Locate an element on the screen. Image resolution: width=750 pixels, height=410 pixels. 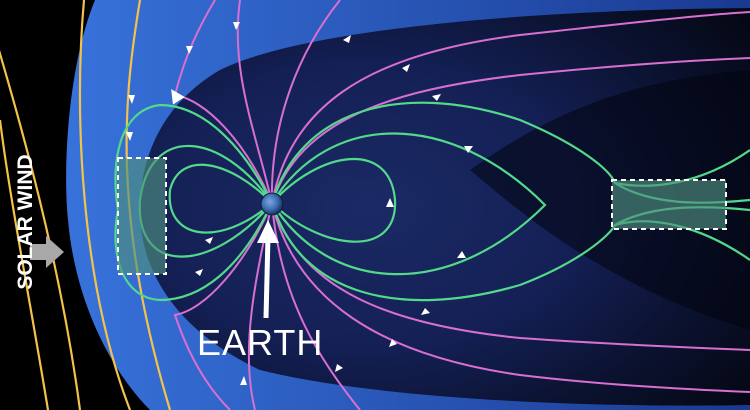
solar-wind-label: SOLAR WIND is located at coordinates (25, 222).